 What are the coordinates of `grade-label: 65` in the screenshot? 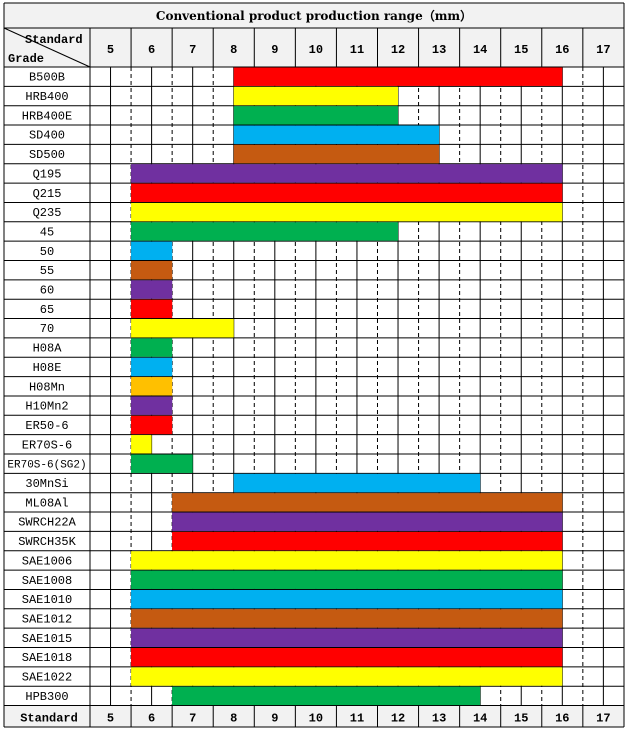 It's located at (47, 310).